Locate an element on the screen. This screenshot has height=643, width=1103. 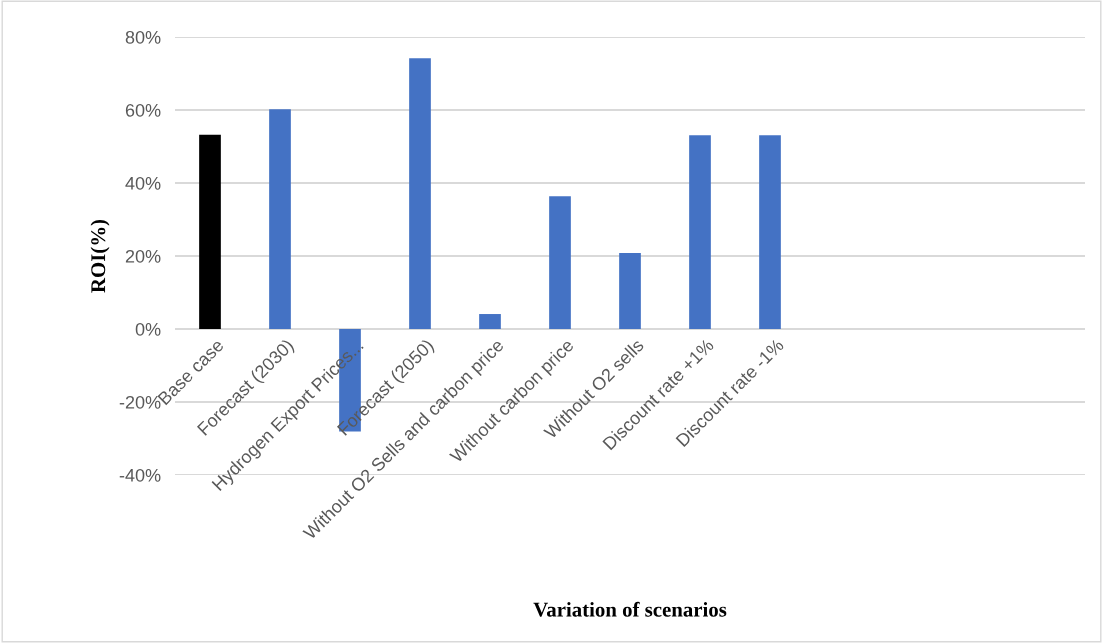
y-axis-title: ROI(%) is located at coordinates (100, 256).